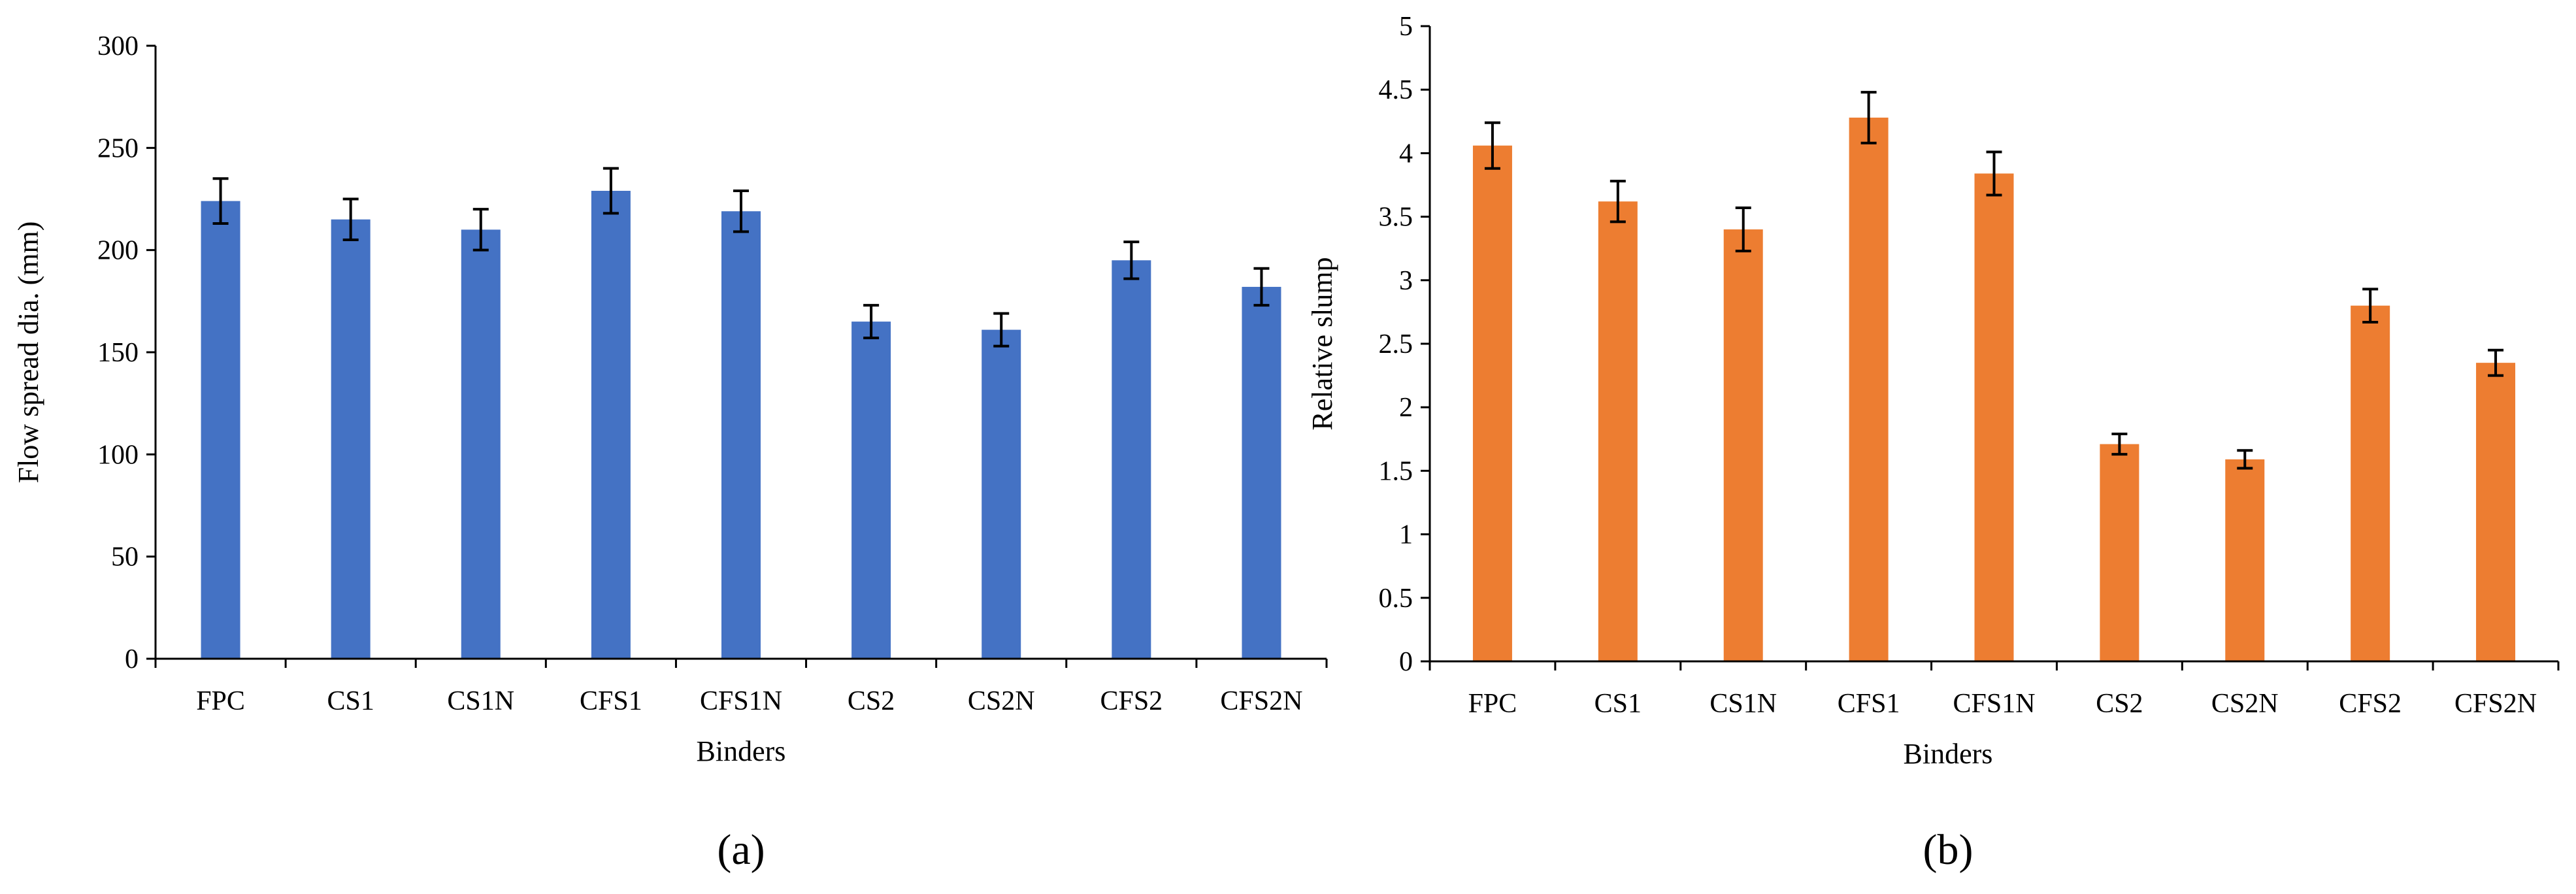 The image size is (2576, 894). What do you see at coordinates (118, 148) in the screenshot?
I see `y-tick-label-a: 250` at bounding box center [118, 148].